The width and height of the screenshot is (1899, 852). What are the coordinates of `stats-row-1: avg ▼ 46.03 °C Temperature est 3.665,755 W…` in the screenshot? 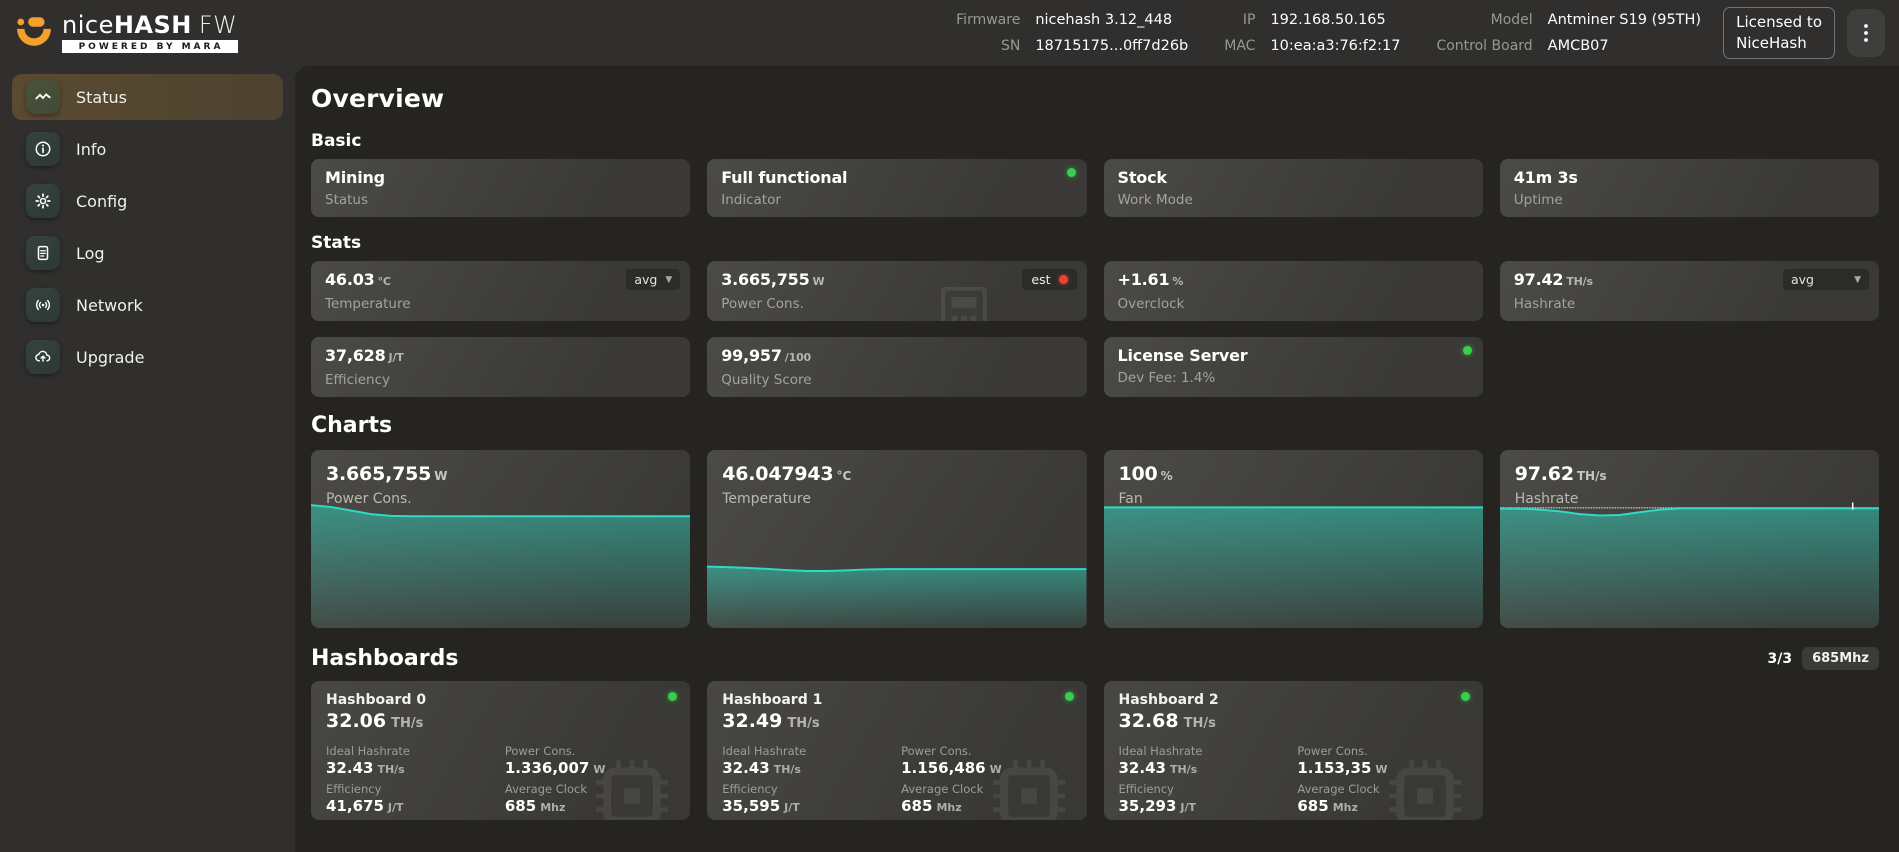 It's located at (1095, 291).